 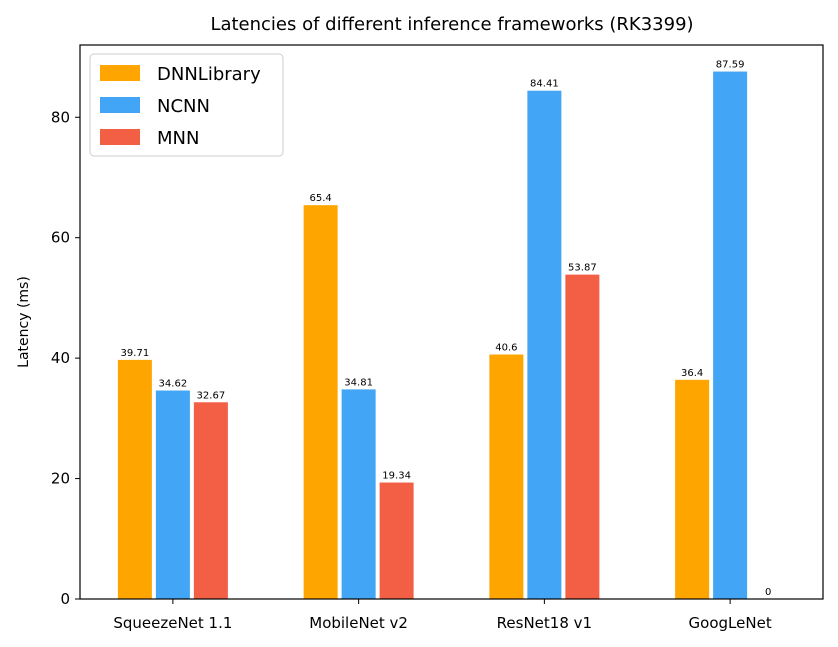 What do you see at coordinates (120, 105) in the screenshot?
I see `legend-swatch-ncnn` at bounding box center [120, 105].